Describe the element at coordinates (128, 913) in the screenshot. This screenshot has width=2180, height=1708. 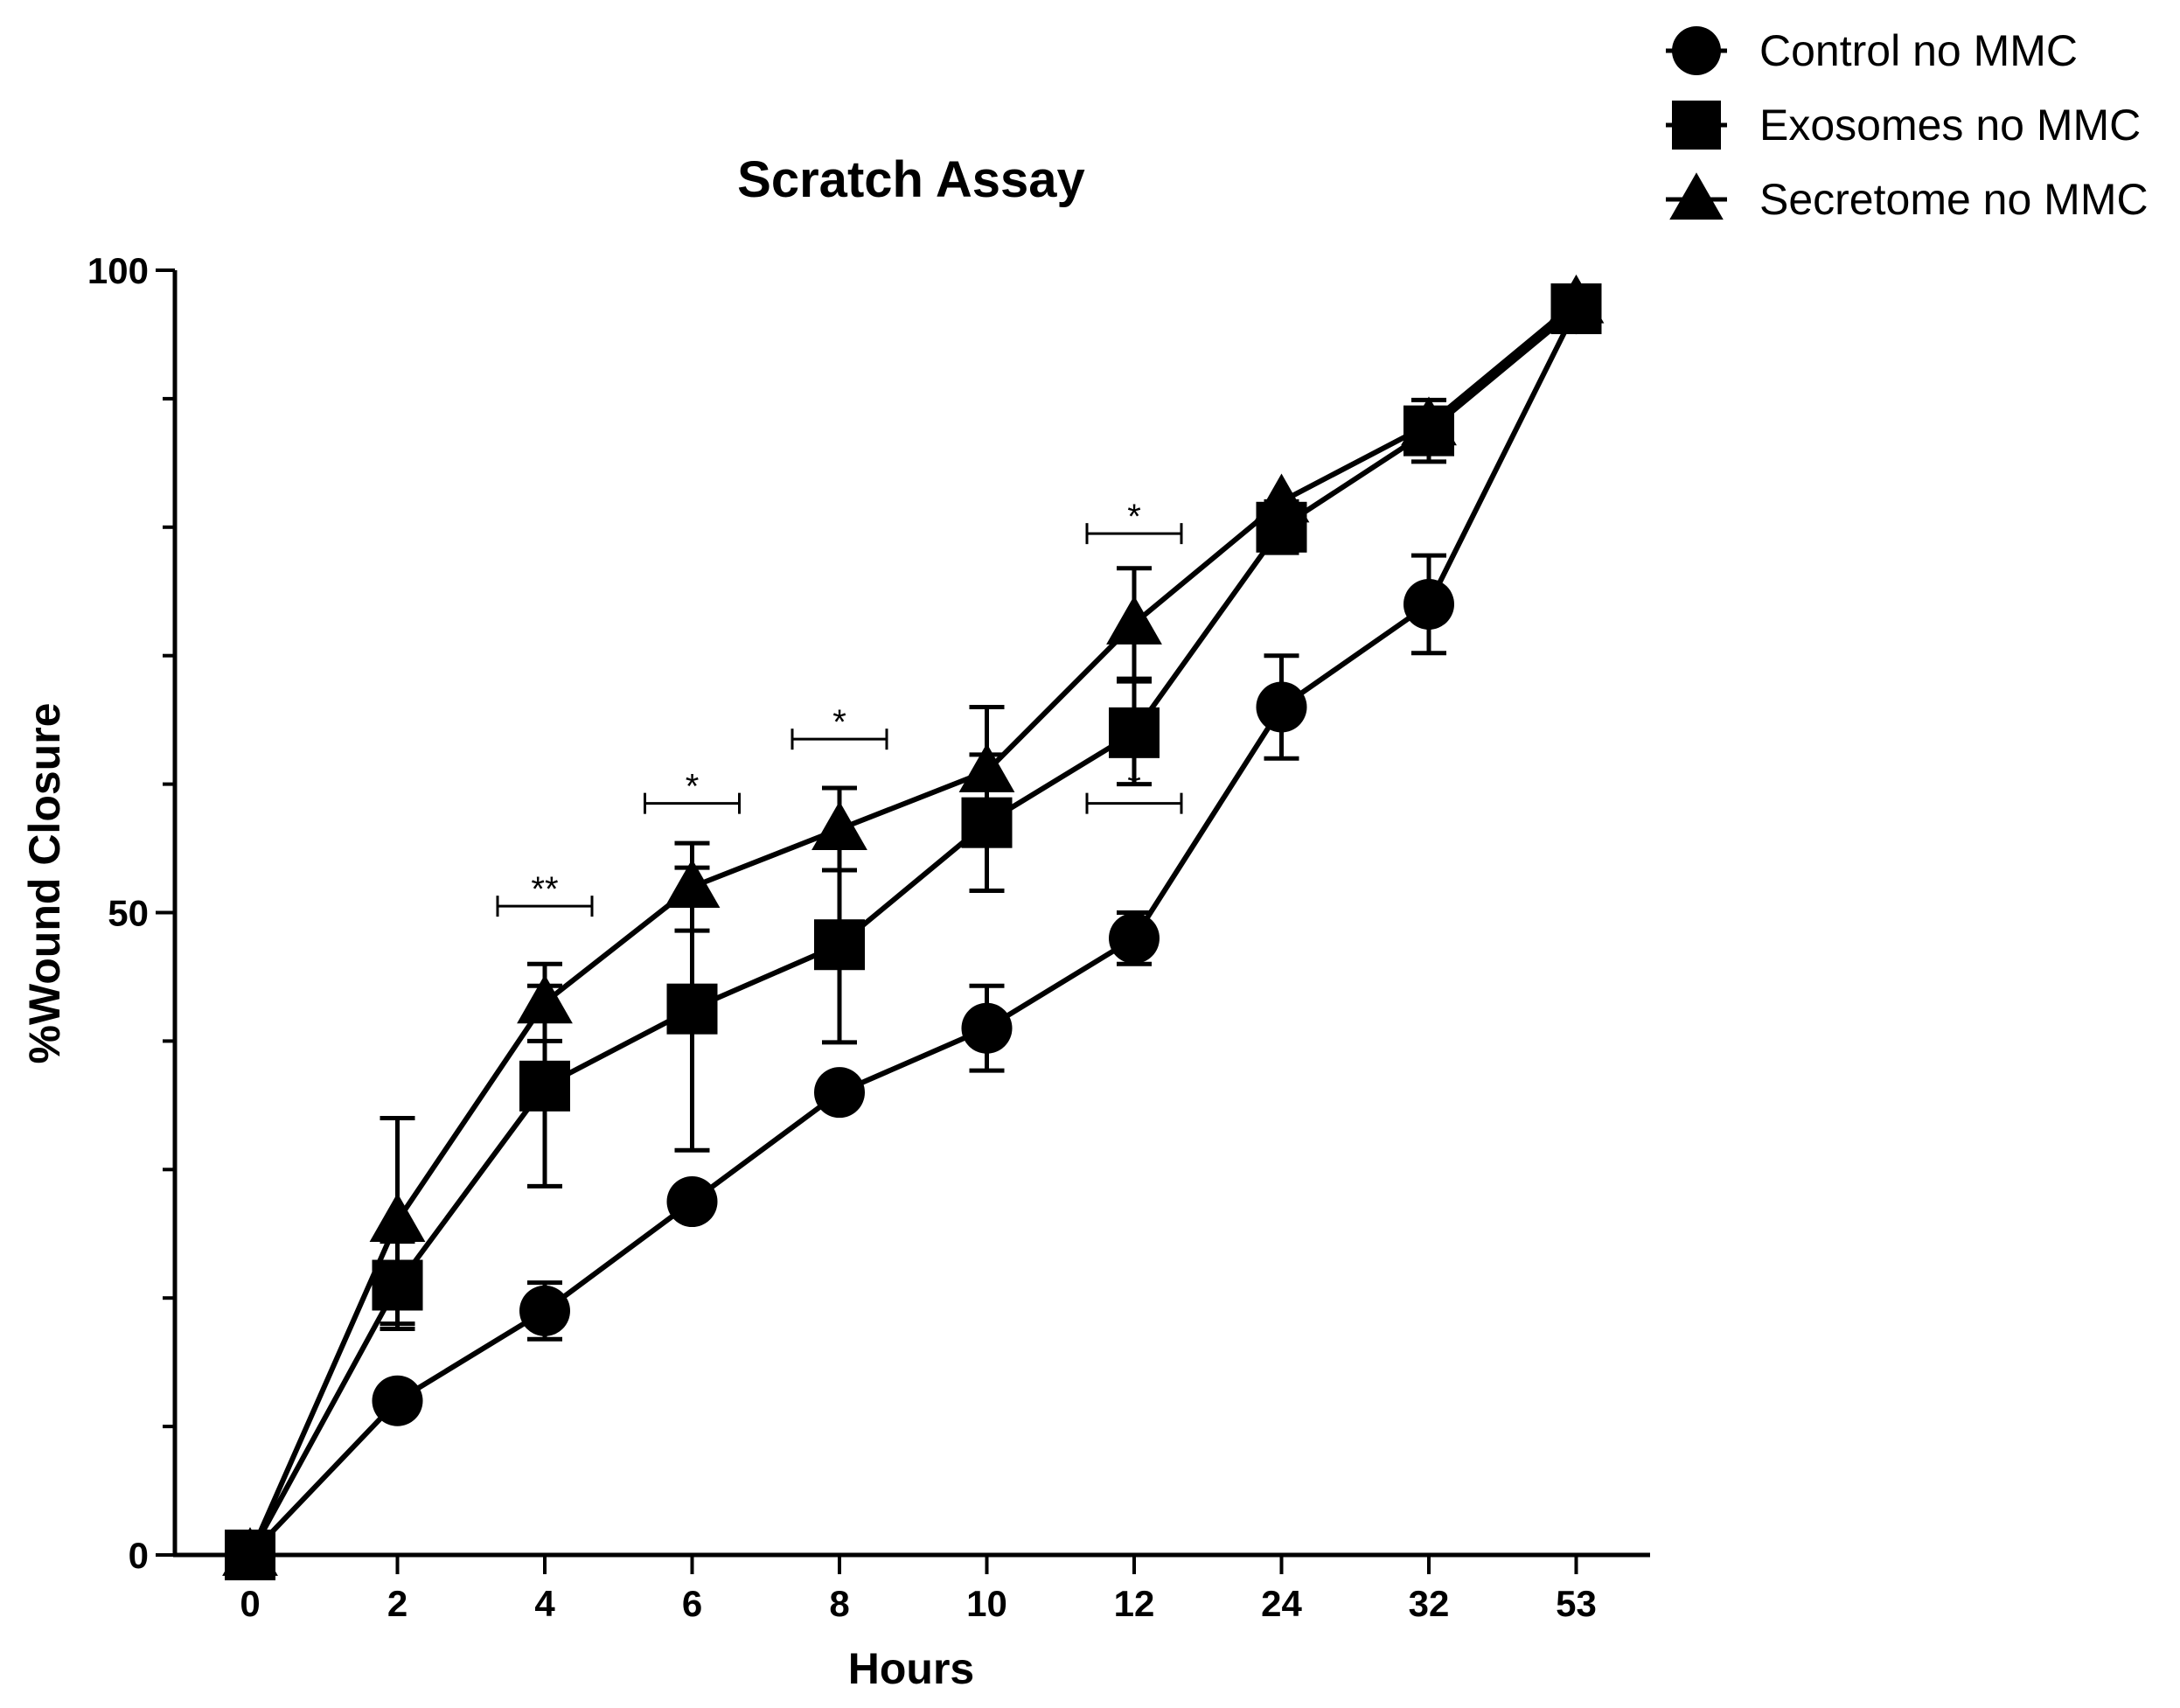
I see `y-tick-label: 50` at that location.